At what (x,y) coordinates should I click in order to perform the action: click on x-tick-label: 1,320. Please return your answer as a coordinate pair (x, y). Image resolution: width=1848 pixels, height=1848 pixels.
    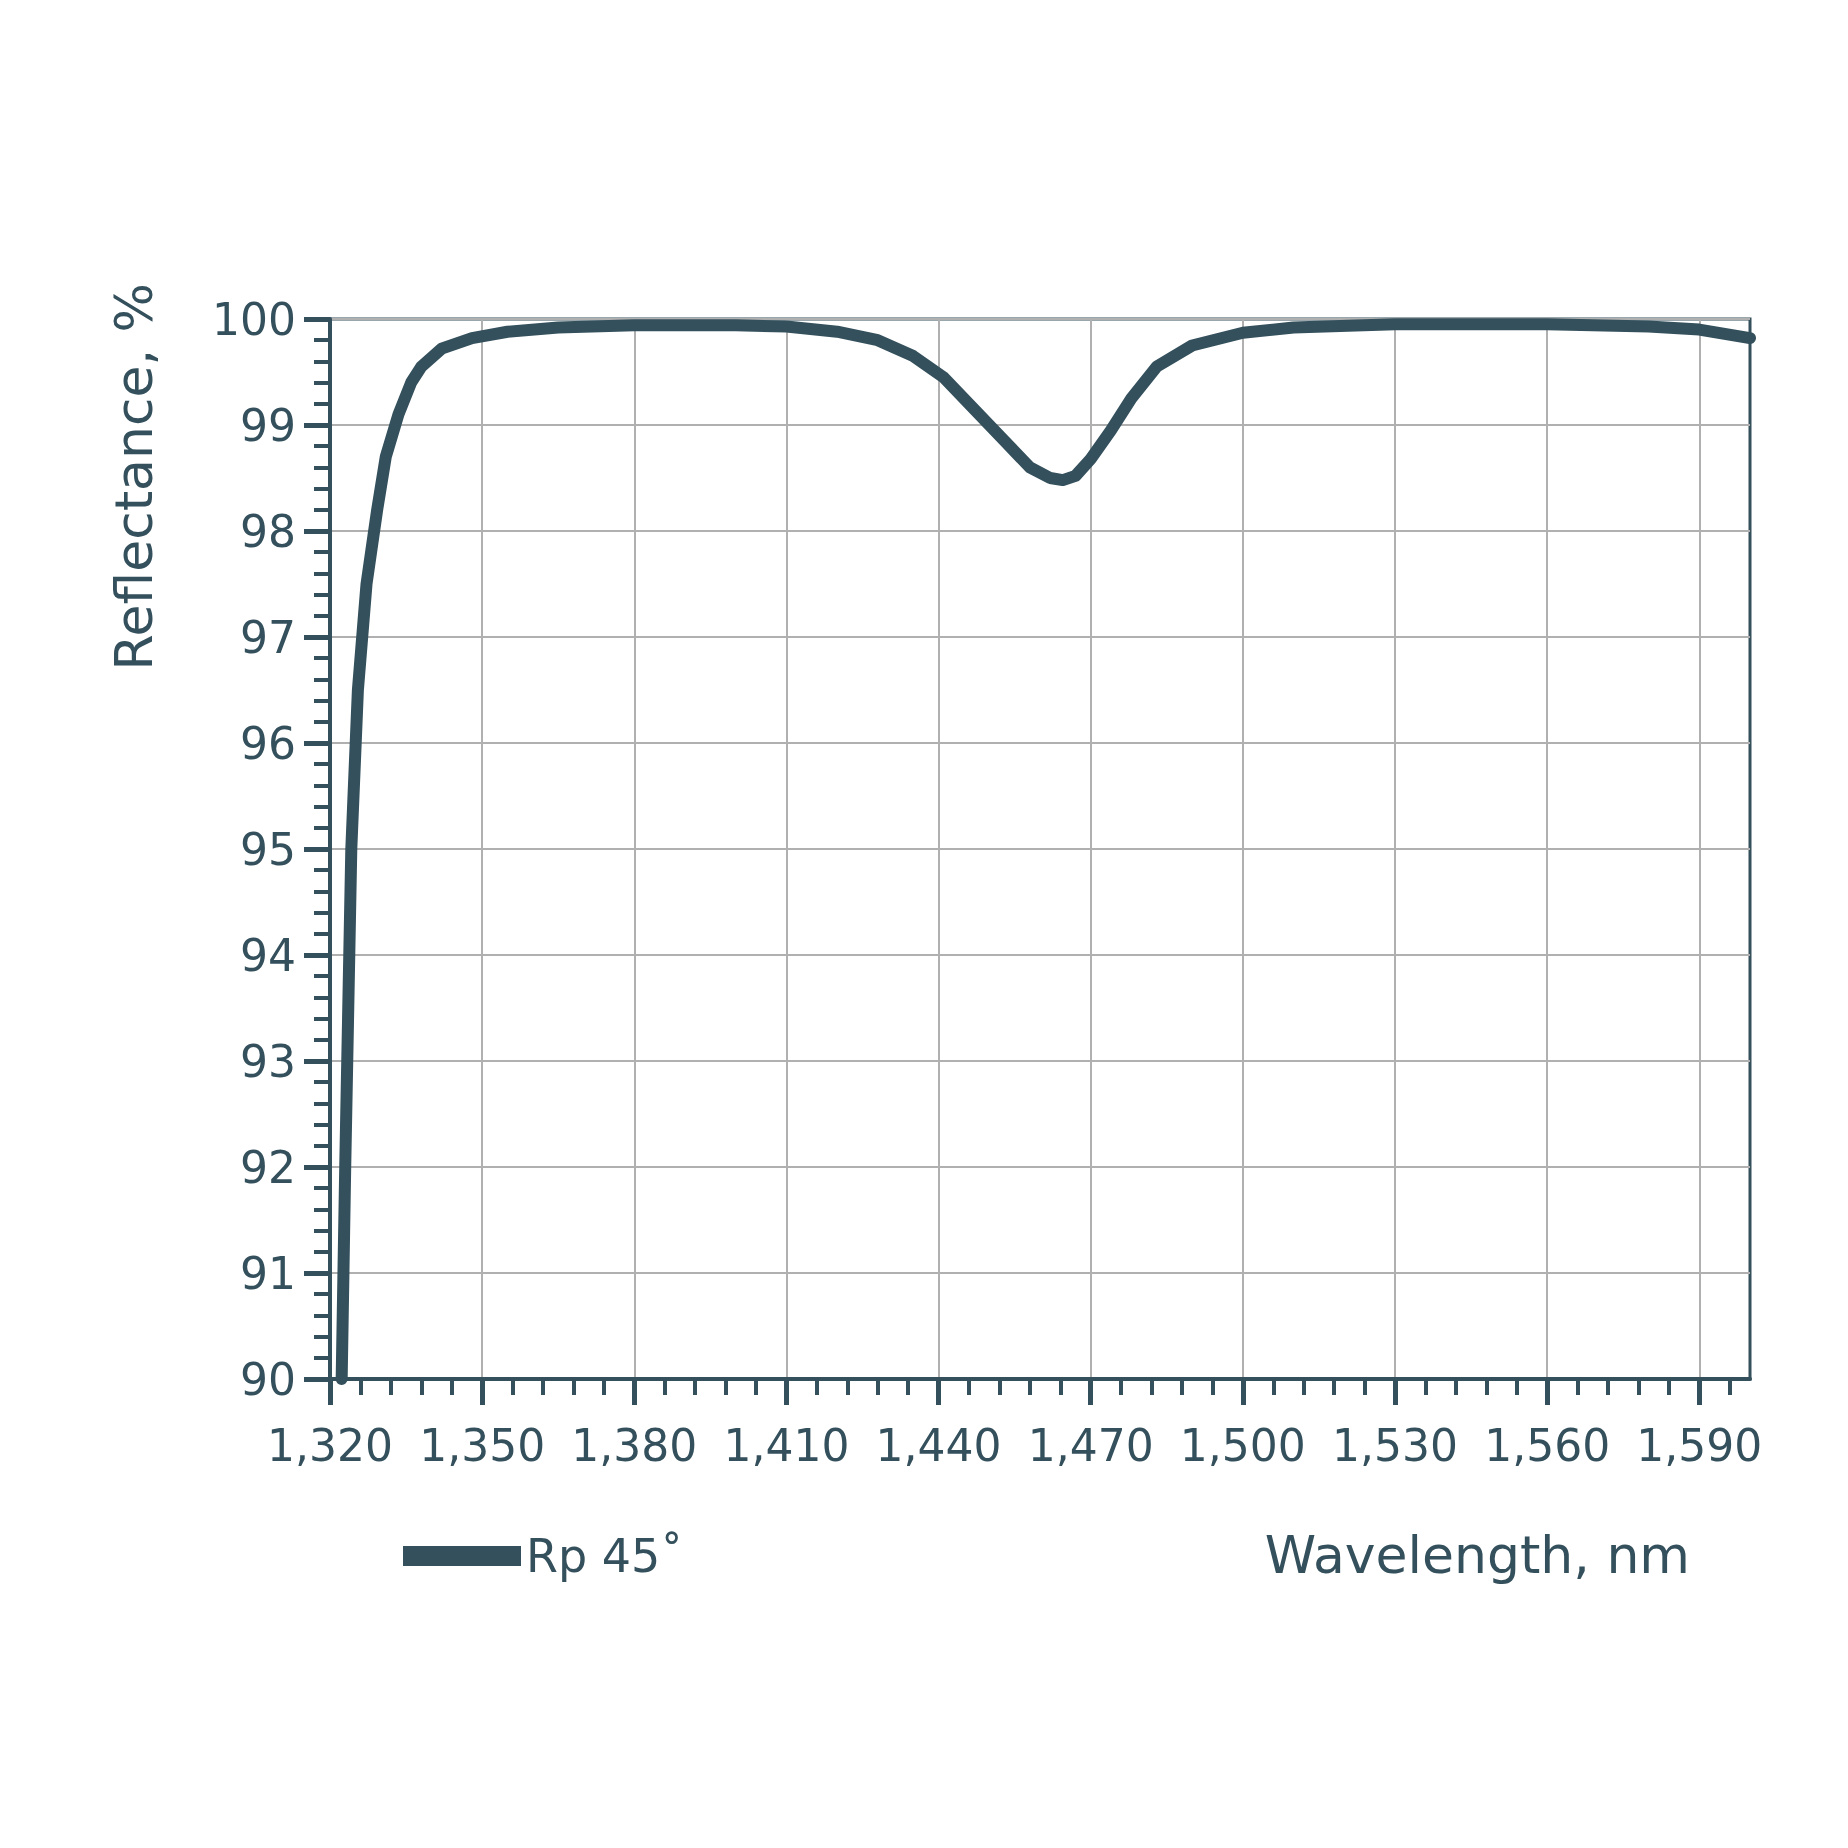
    Looking at the image, I should click on (330, 1445).